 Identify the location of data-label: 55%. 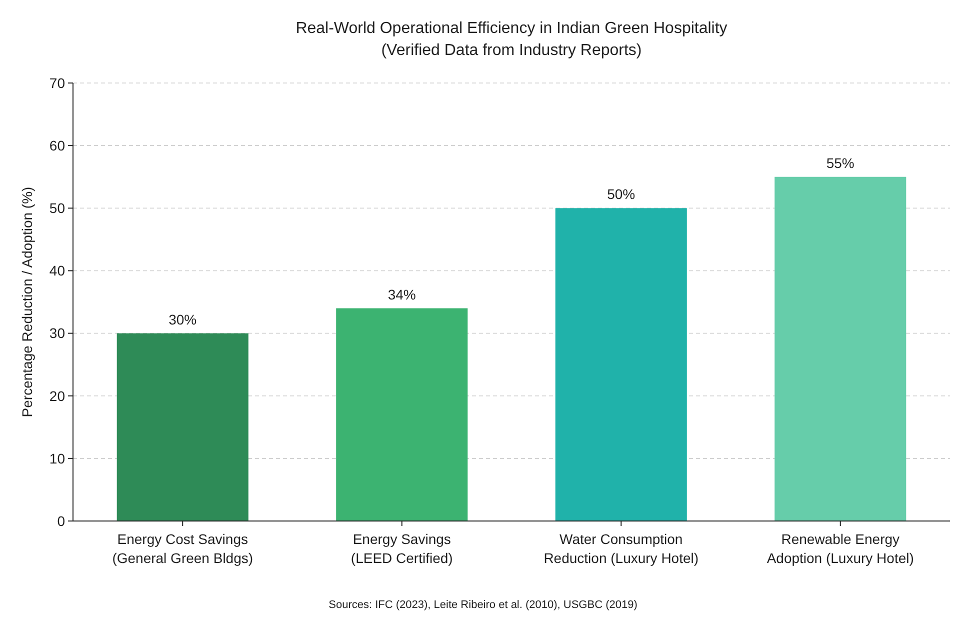
(840, 162).